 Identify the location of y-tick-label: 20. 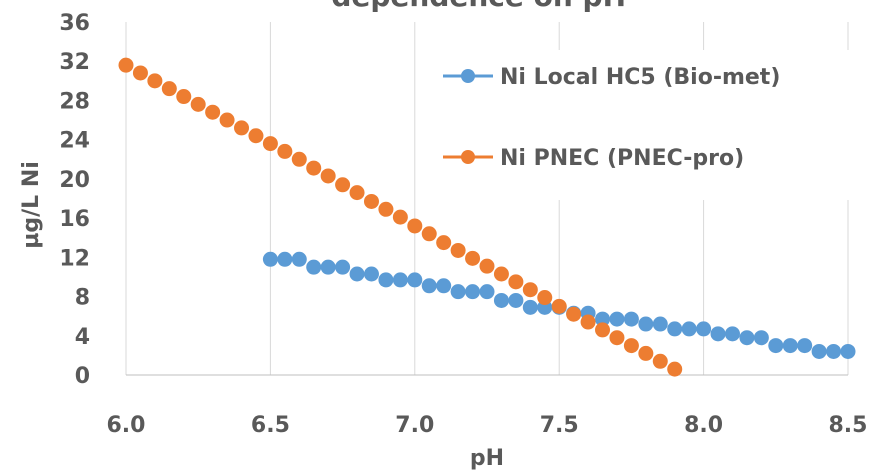
(74, 180).